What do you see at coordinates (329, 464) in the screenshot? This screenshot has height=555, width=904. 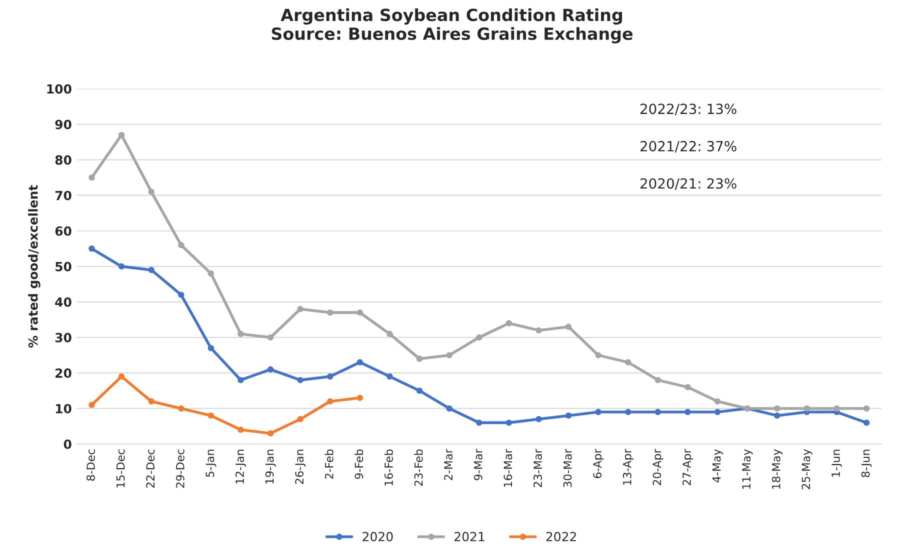 I see `x-tick-label: 2-Feb` at bounding box center [329, 464].